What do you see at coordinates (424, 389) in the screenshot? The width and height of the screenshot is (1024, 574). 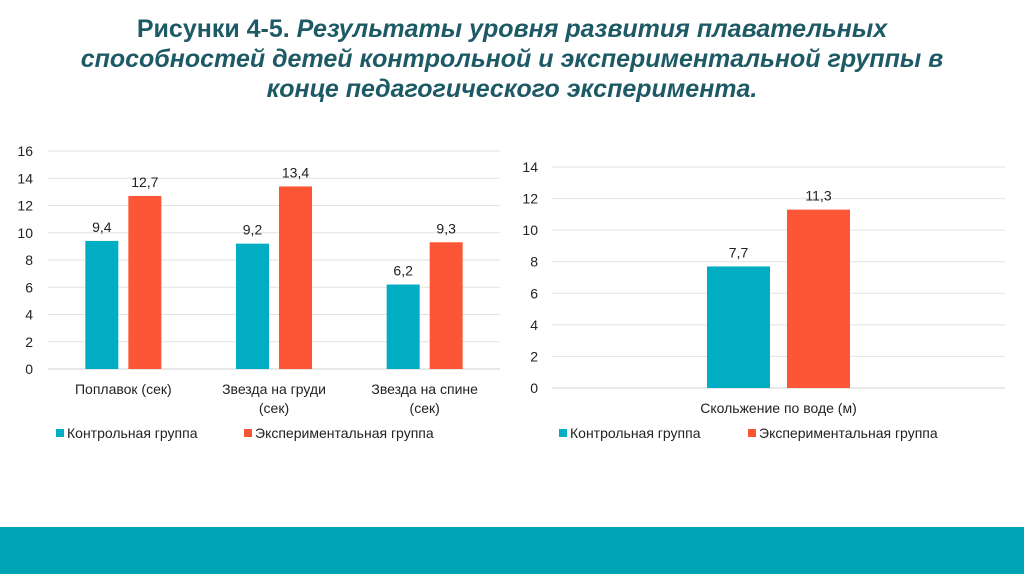 I see `x-category-label: Звезда на спине` at bounding box center [424, 389].